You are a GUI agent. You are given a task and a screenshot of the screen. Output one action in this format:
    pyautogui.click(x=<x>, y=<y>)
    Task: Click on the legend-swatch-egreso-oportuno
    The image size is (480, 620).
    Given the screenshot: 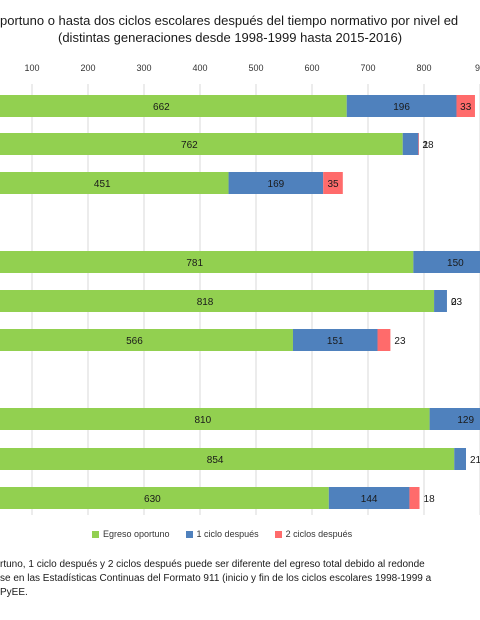 What is the action you would take?
    pyautogui.click(x=95, y=534)
    